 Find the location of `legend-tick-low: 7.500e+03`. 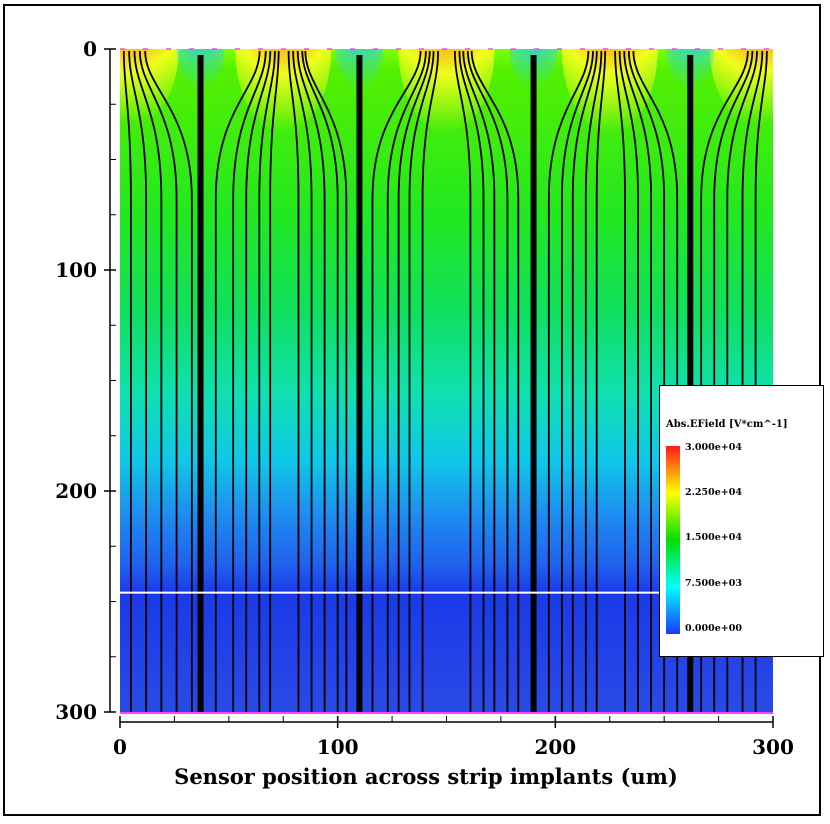

legend-tick-low: 7.500e+03 is located at coordinates (713, 583).